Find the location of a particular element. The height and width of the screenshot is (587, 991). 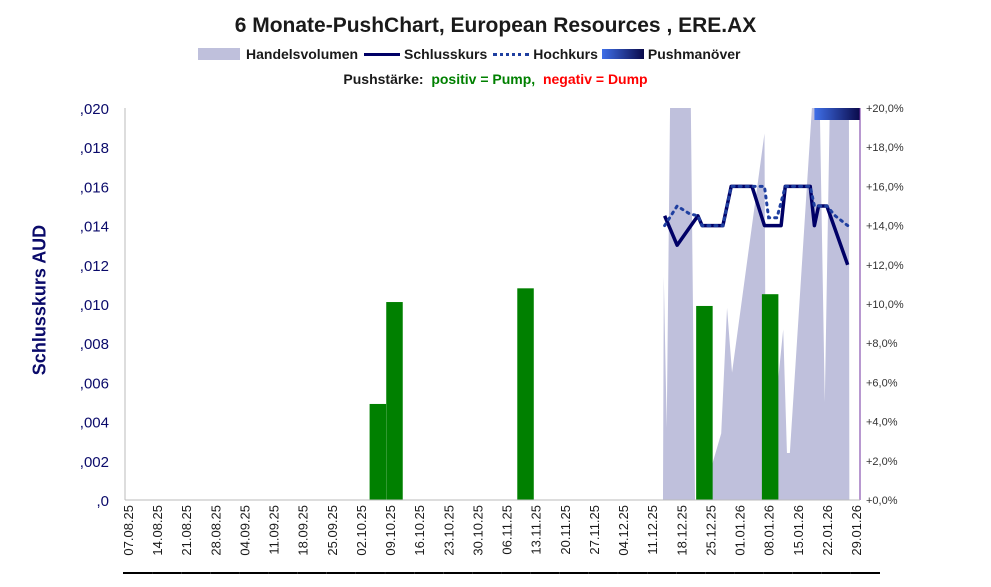

x-tick-label: 13.11.25 is located at coordinates (536, 530).